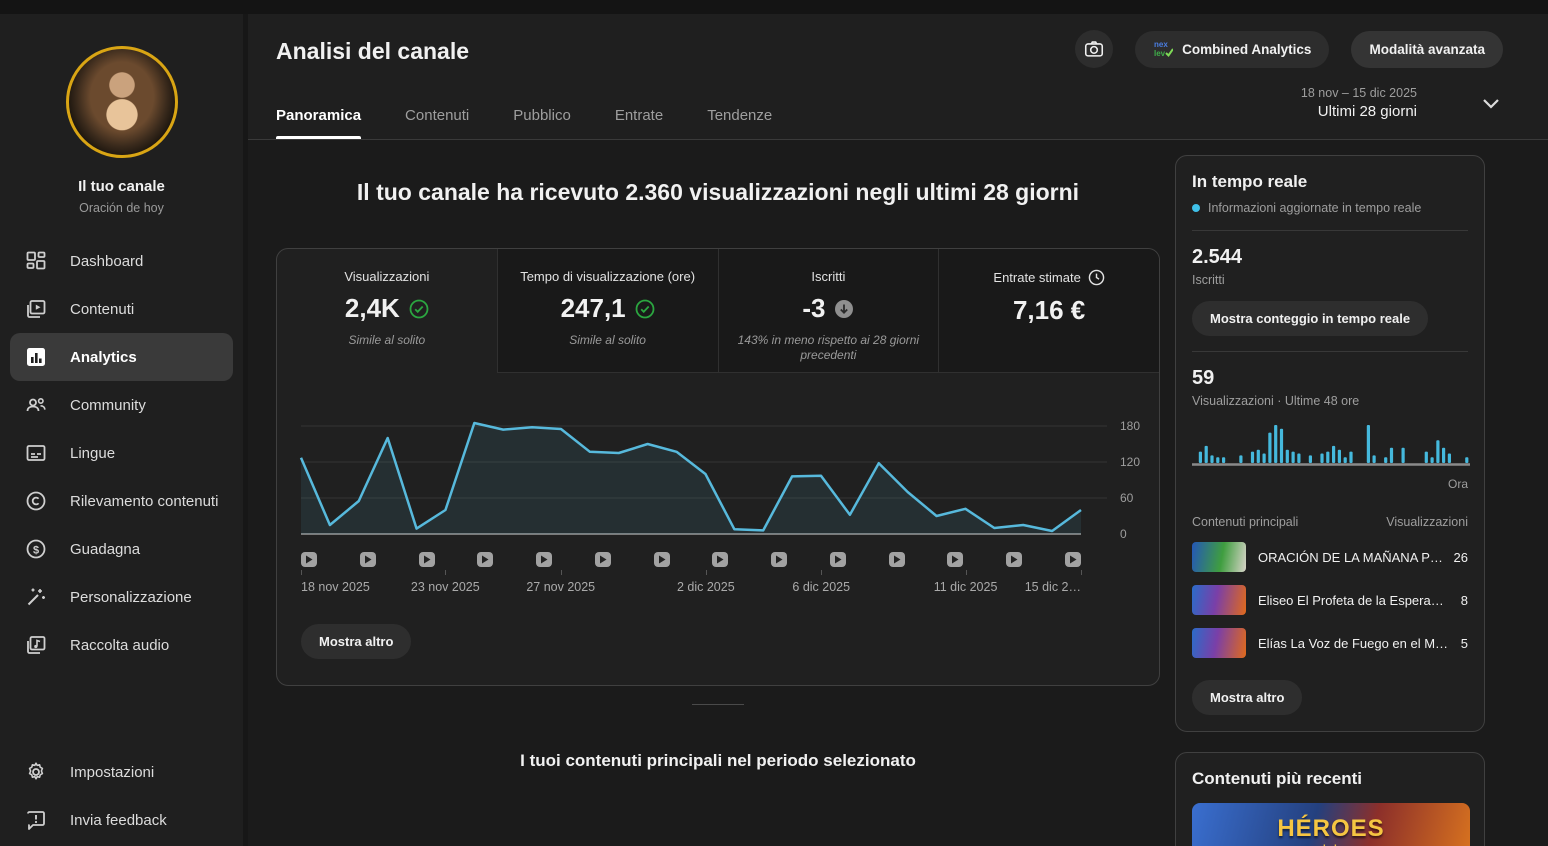  What do you see at coordinates (36, 453) in the screenshot?
I see `subtitles-icon` at bounding box center [36, 453].